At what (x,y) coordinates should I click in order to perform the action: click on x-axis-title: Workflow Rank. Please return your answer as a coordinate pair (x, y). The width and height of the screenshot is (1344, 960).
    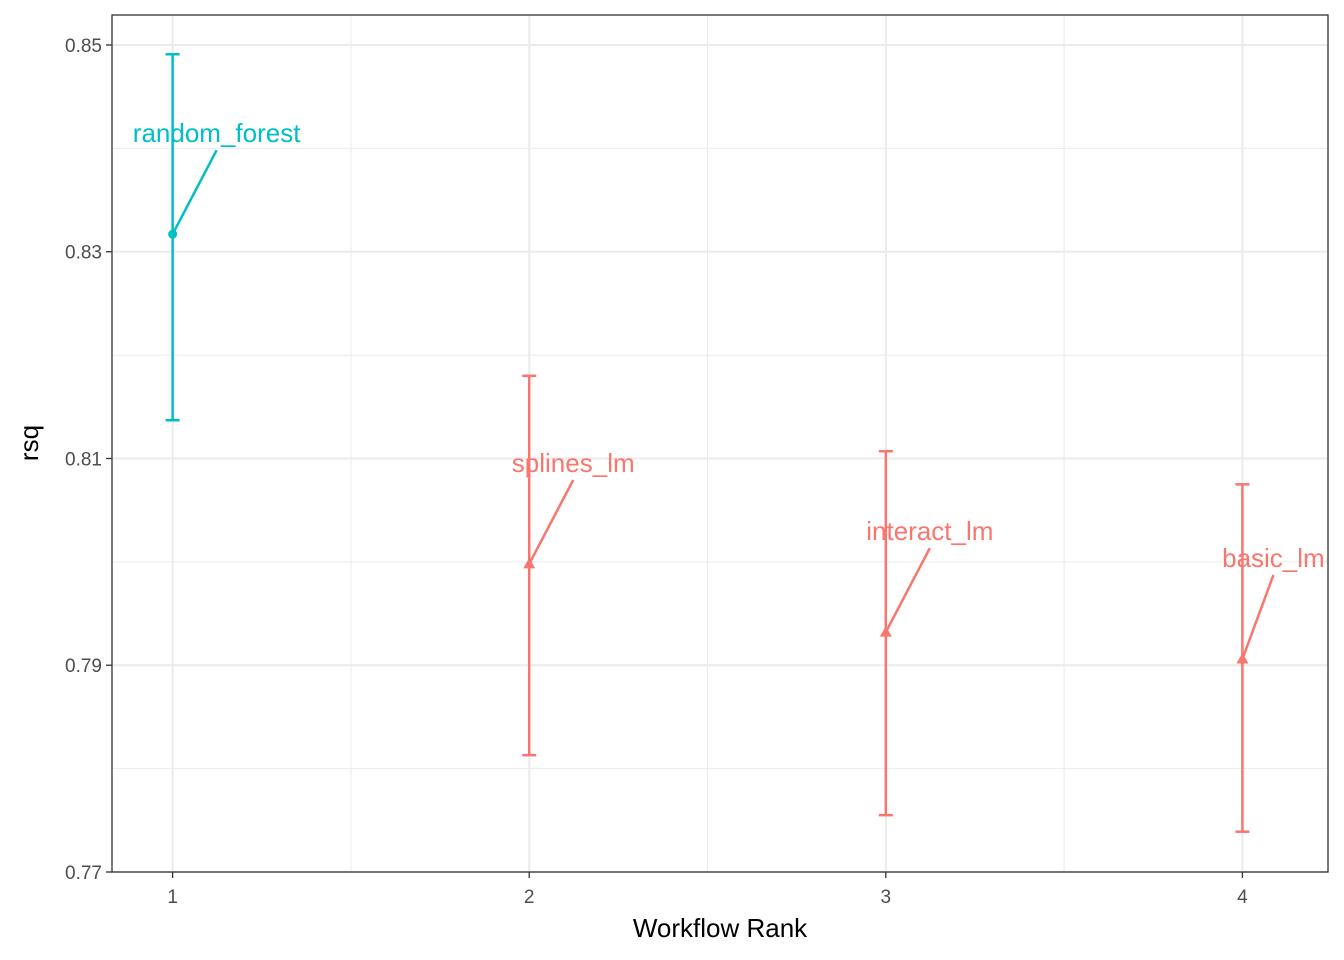
    Looking at the image, I should click on (720, 928).